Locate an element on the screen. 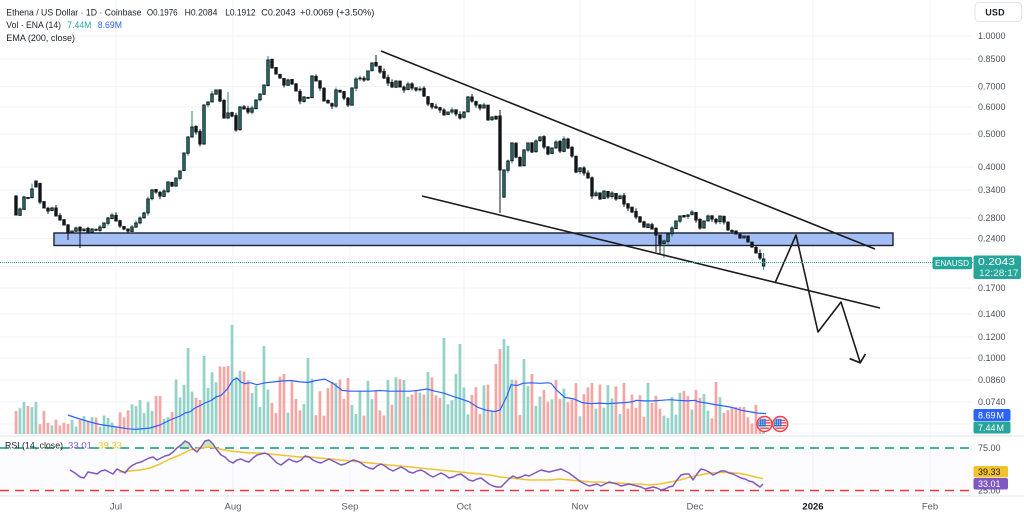 This screenshot has width=1024, height=518. svg-text: H0.2084 is located at coordinates (201, 13).